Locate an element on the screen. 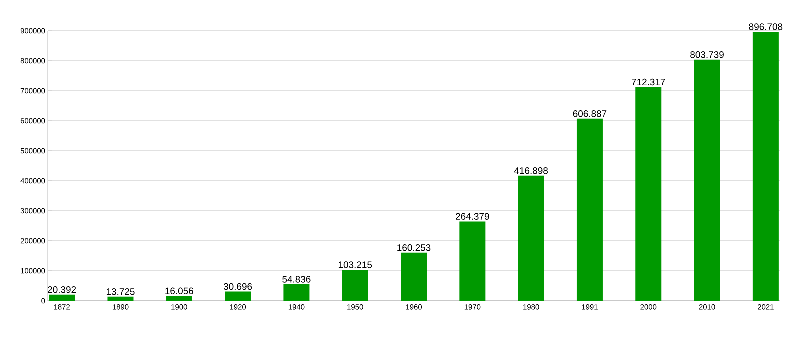 The width and height of the screenshot is (800, 350). data-label: 264.379 is located at coordinates (473, 216).